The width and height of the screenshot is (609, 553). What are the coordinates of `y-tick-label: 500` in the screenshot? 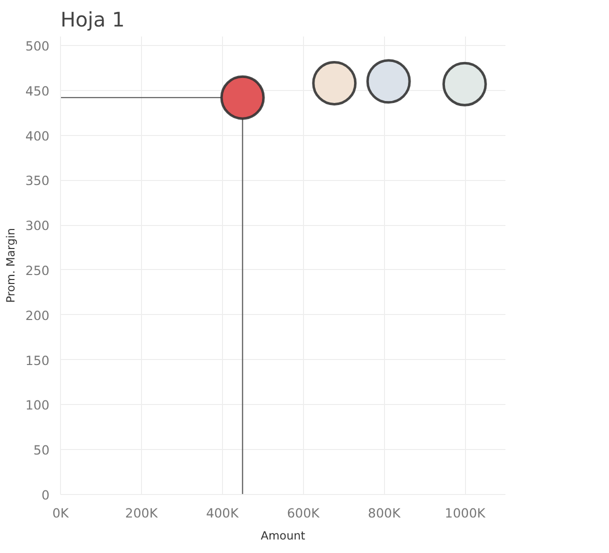 It's located at (37, 46).